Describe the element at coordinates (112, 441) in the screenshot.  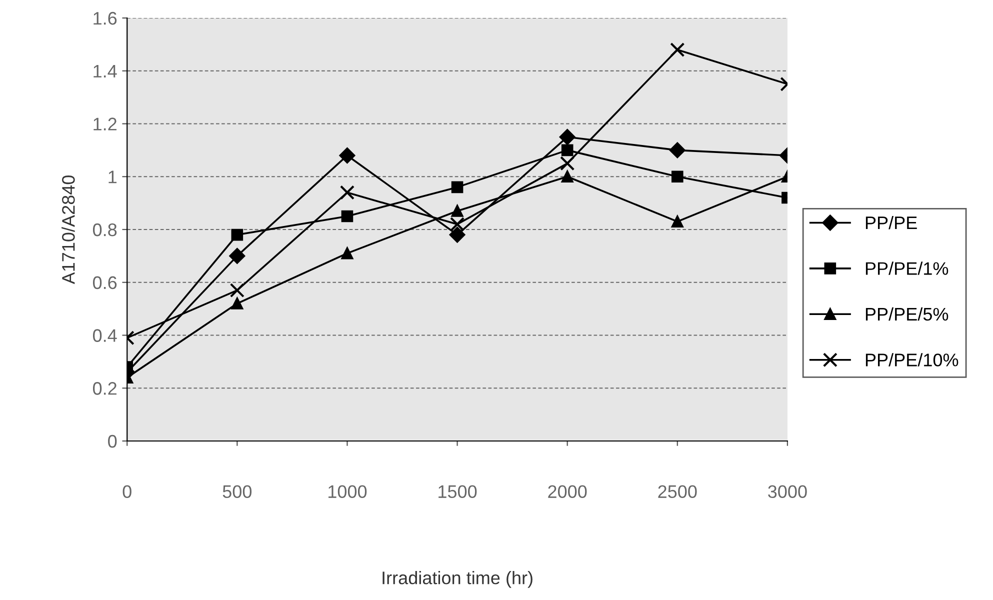
I see `y-tick-label: 0` at that location.